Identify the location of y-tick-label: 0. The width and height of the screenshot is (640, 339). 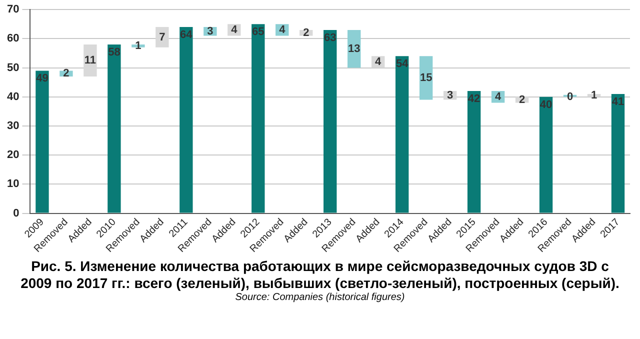
(16, 213).